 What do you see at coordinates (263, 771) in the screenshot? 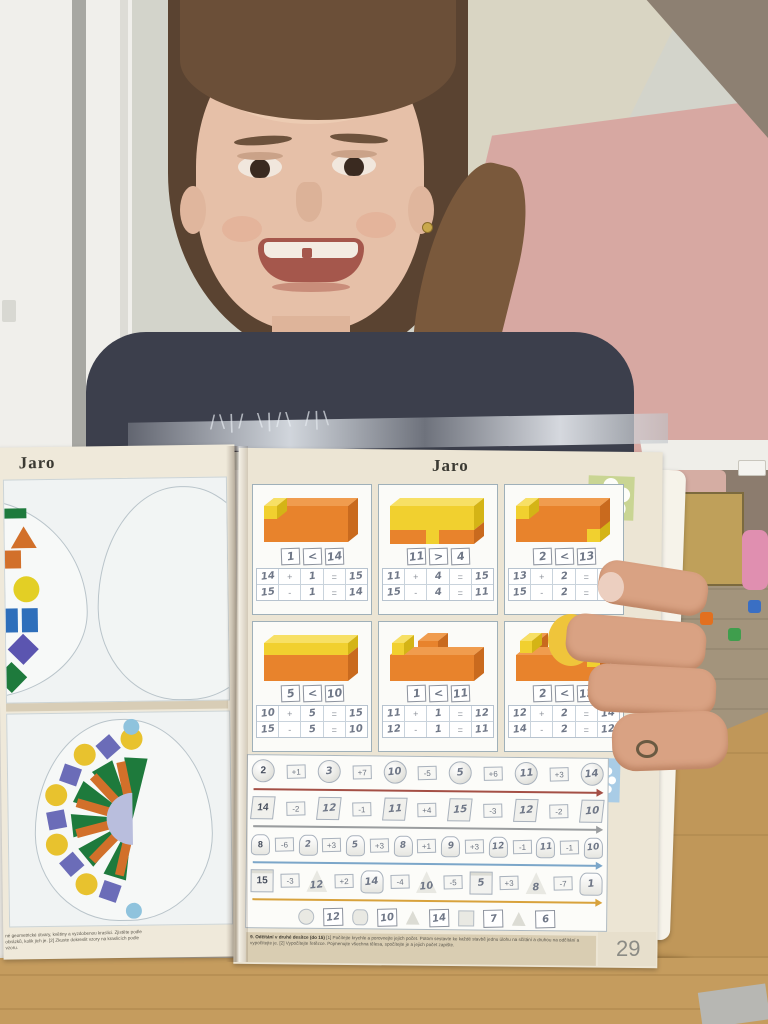
I see `number-chip: 2` at bounding box center [263, 771].